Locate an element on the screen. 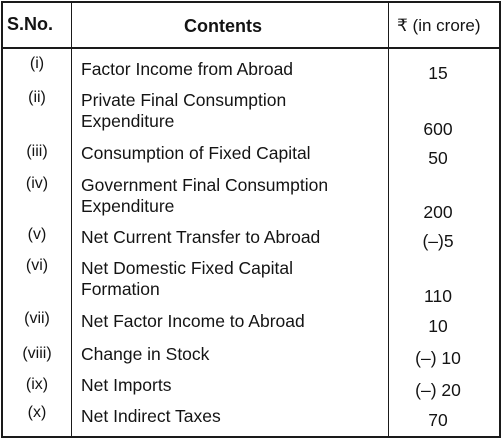 The image size is (502, 440). row-value: 110 is located at coordinates (438, 296).